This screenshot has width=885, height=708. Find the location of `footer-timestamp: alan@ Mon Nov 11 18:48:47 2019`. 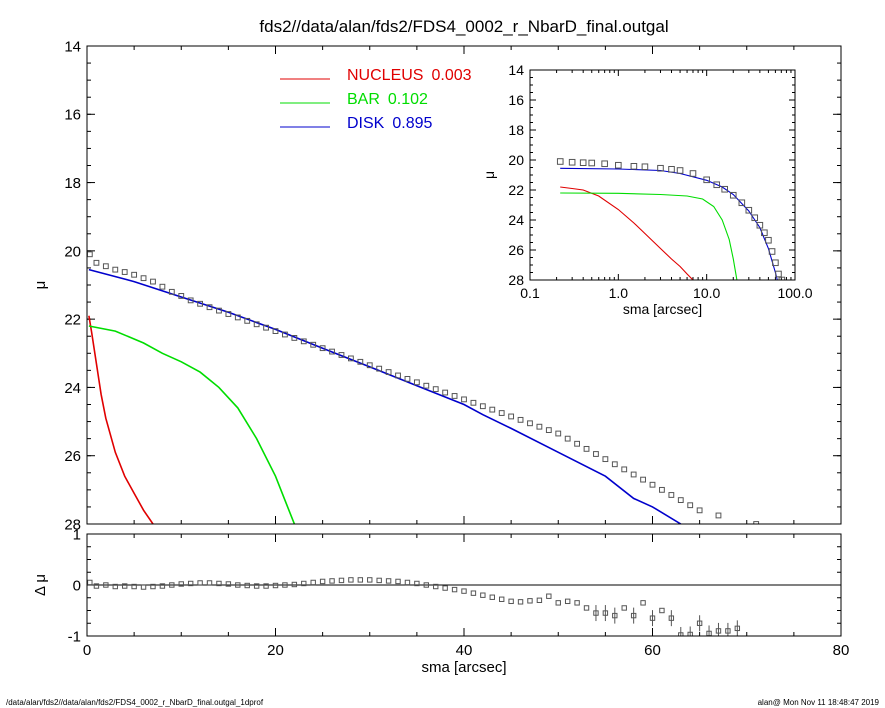

footer-timestamp: alan@ Mon Nov 11 18:48:47 2019 is located at coordinates (818, 702).